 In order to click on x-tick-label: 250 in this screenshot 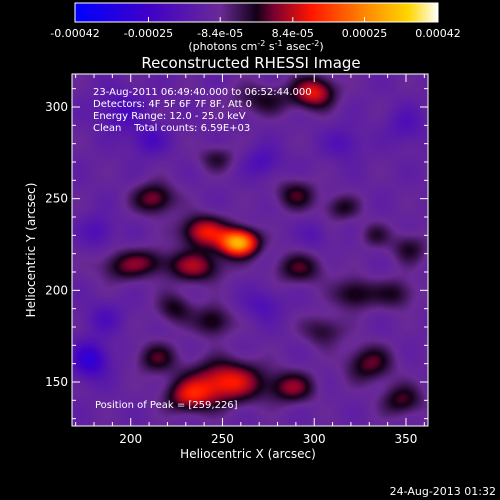, I will do `click(222, 439)`.